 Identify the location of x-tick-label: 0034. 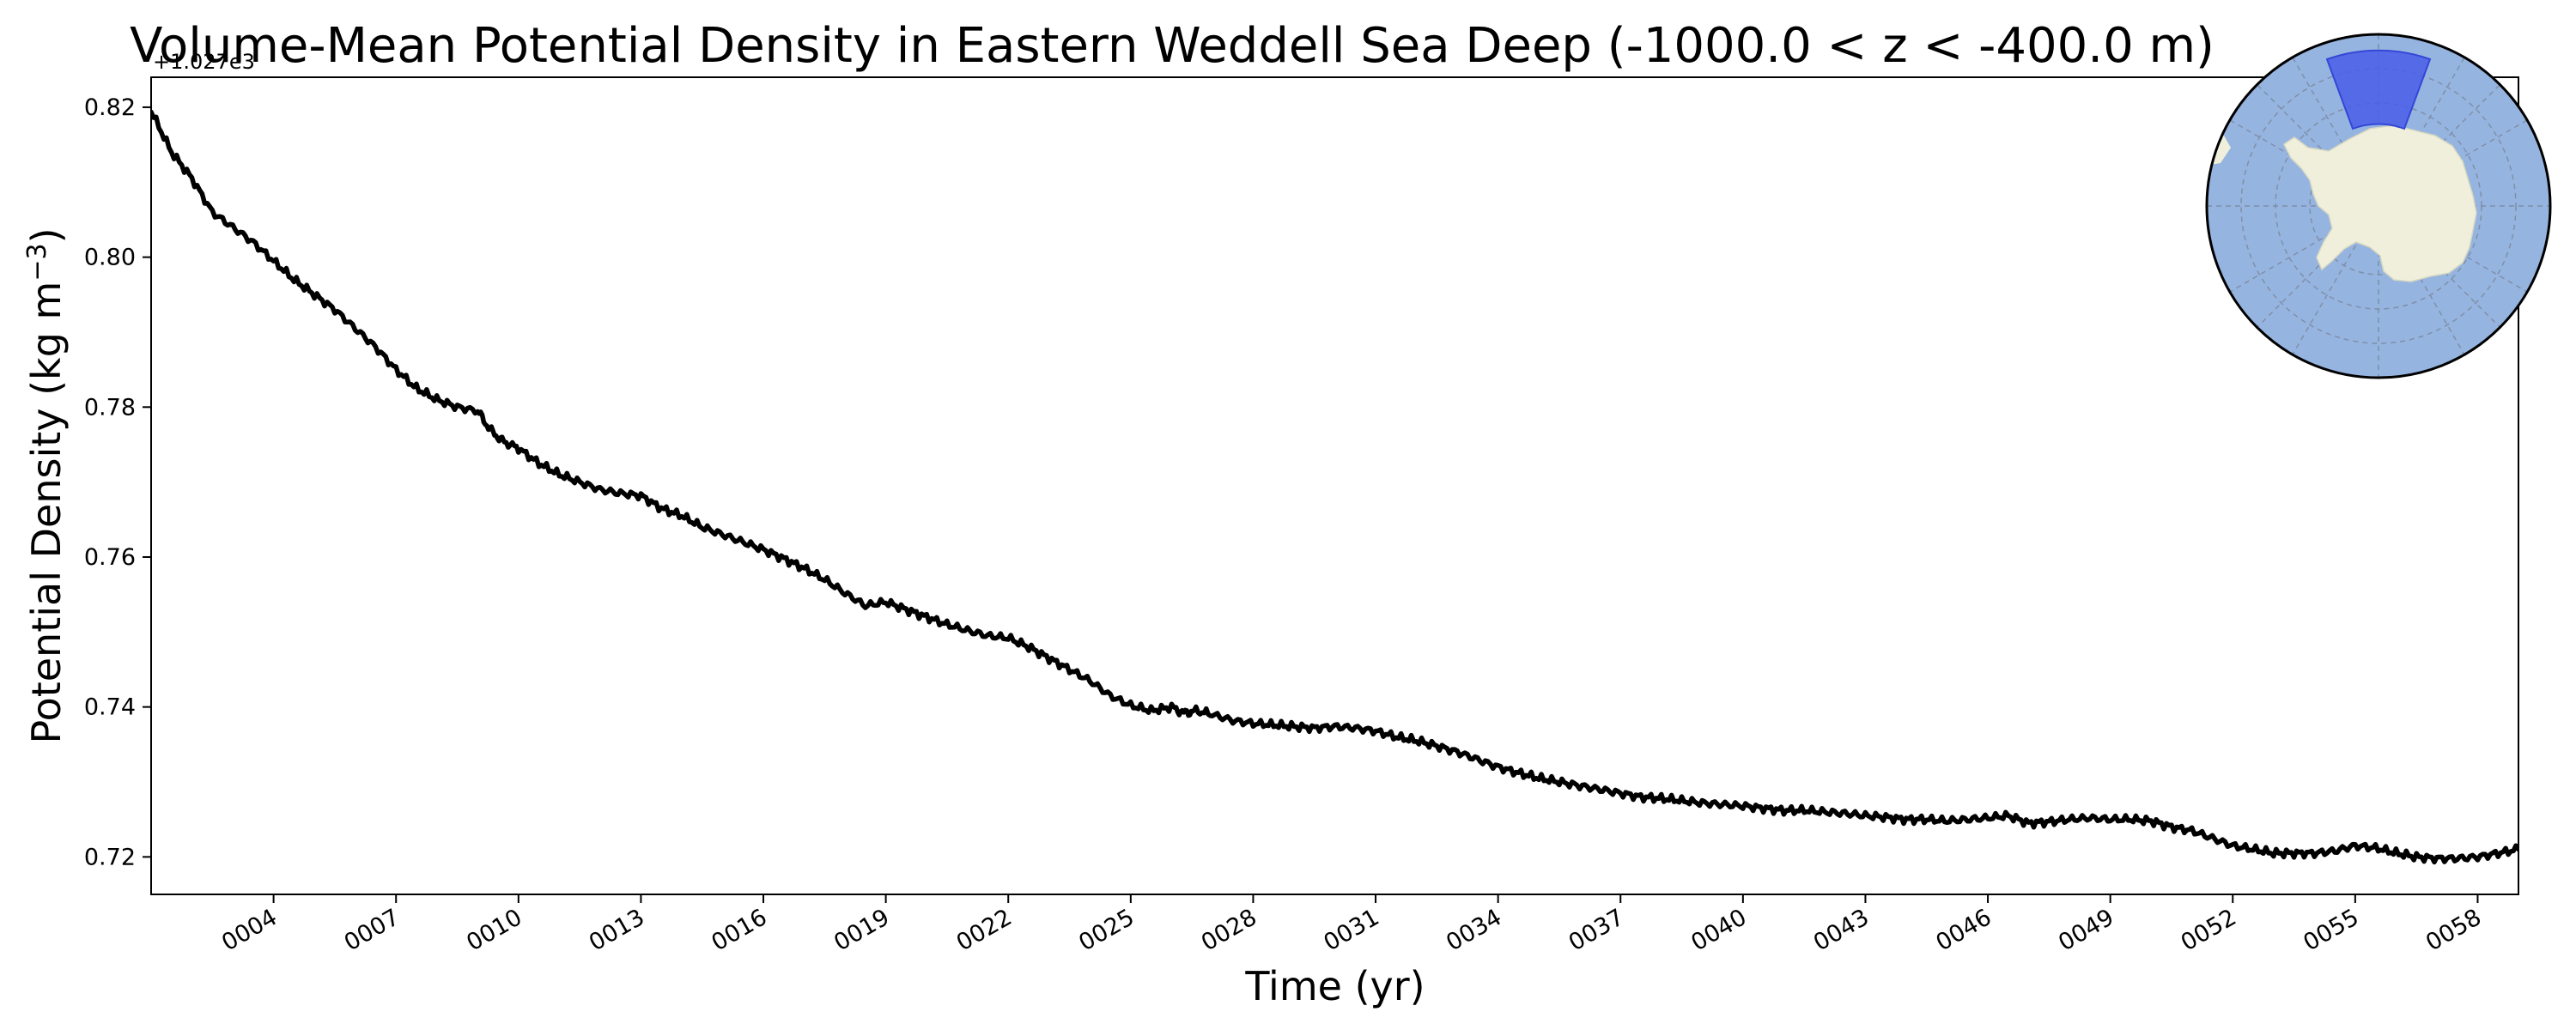
(1474, 930).